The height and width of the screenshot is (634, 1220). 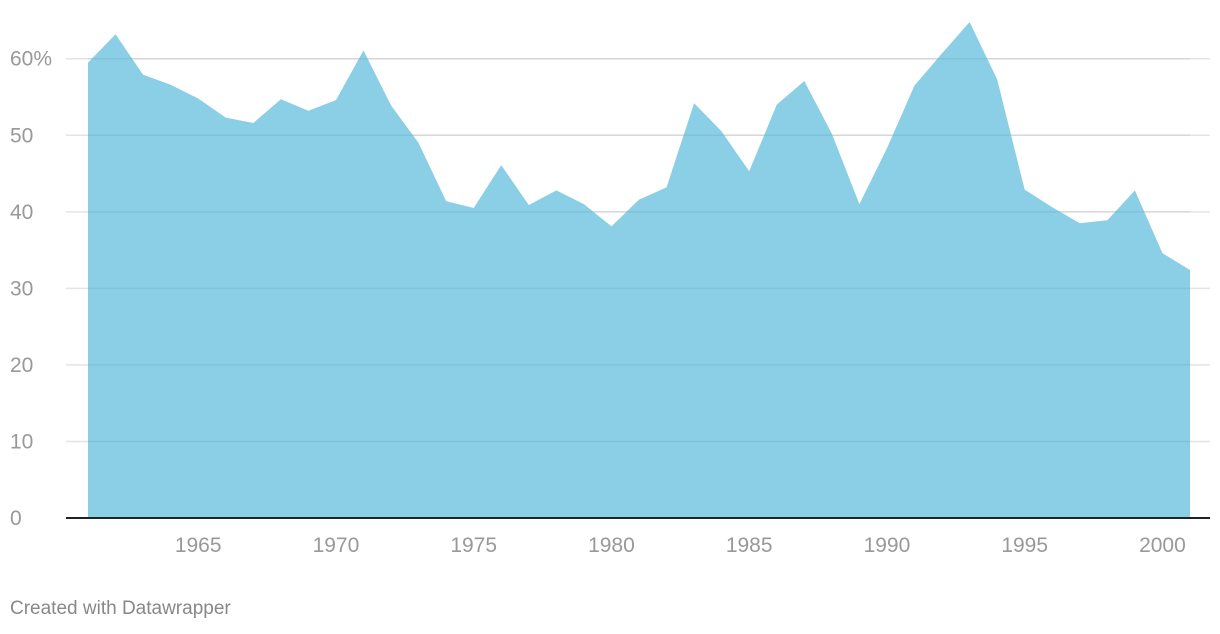 What do you see at coordinates (21, 288) in the screenshot?
I see `y-tick-label: 30` at bounding box center [21, 288].